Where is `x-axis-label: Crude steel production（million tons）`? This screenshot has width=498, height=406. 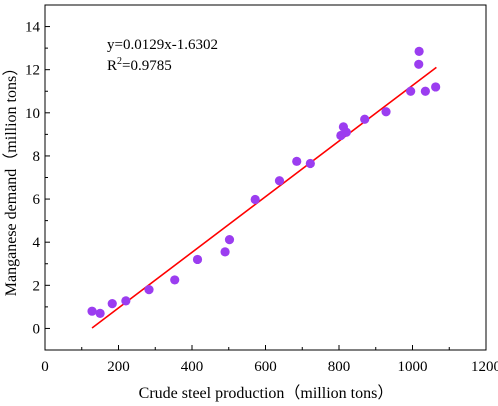
x-axis-label: Crude steel production（million tons） is located at coordinates (266, 393).